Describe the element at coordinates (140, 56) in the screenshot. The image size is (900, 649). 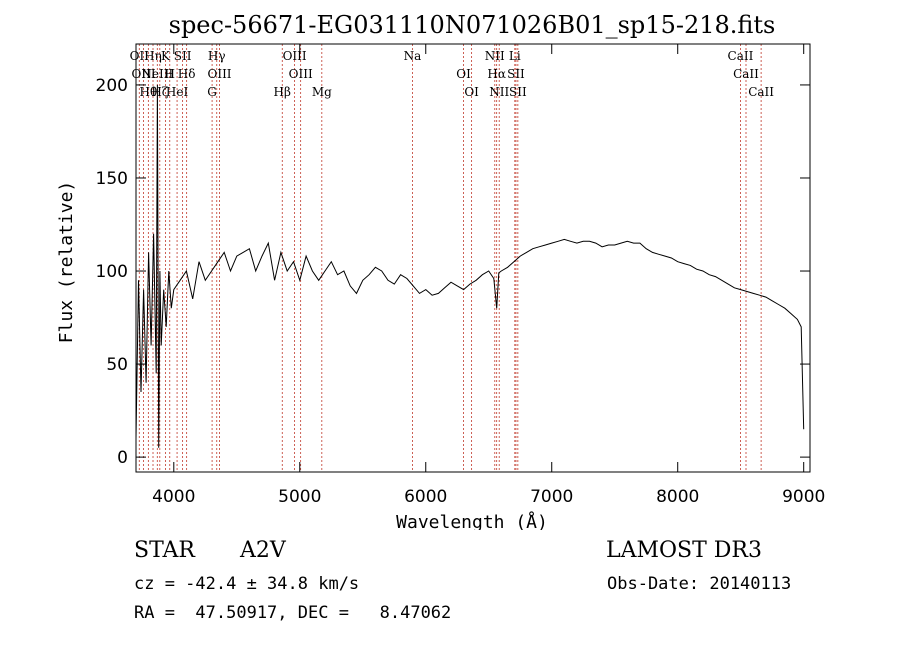
I see `line-label-oii: OII` at that location.